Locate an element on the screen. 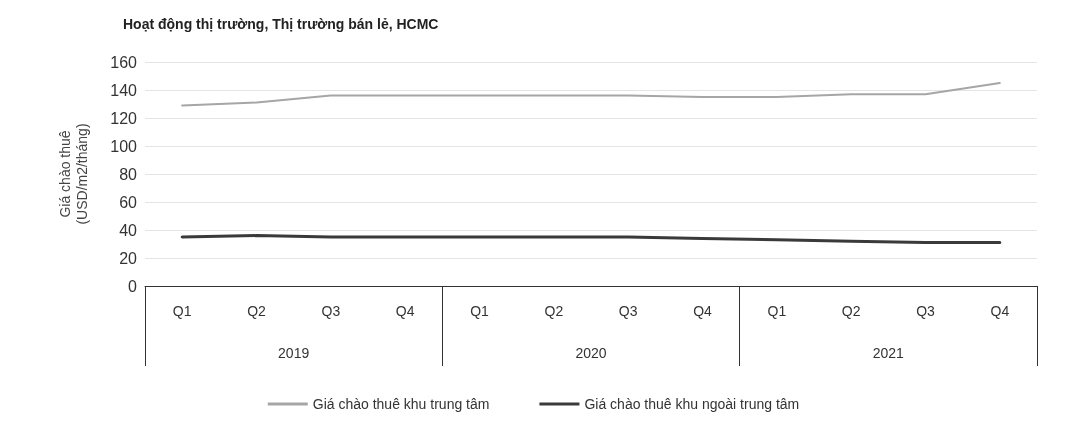  legend-label: Giá chào thuê khu ngoài trung tâm is located at coordinates (692, 404).